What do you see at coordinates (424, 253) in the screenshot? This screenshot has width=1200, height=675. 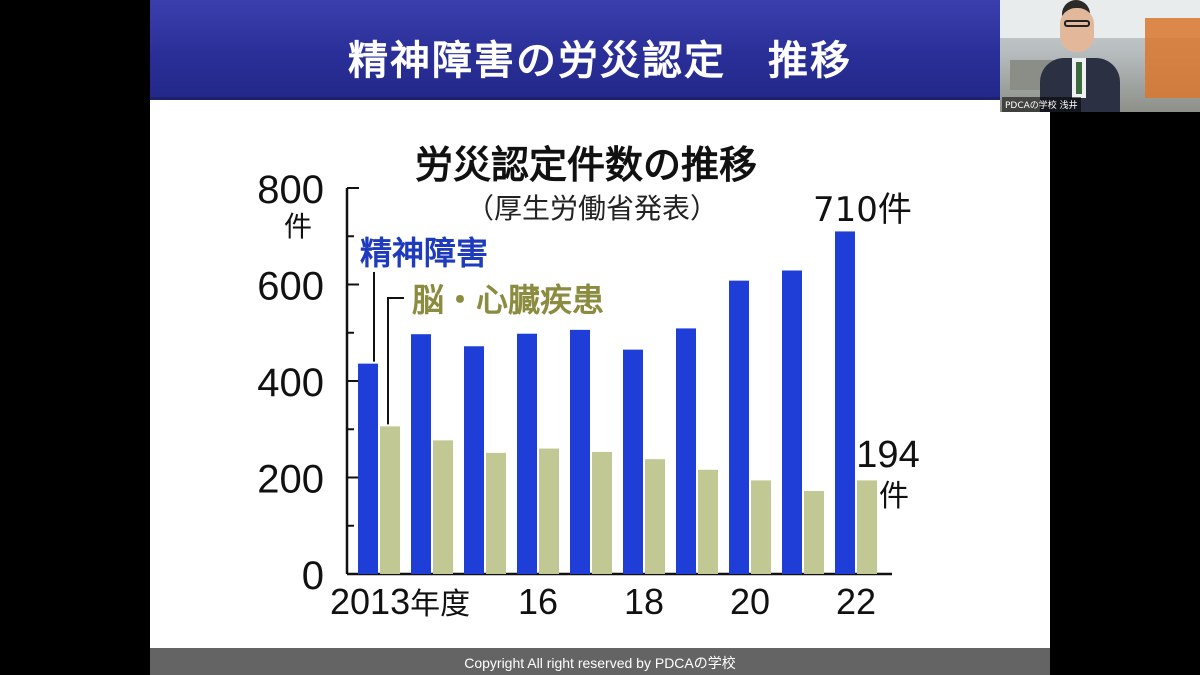 I see `legend-mental-disorder: 精神障害` at bounding box center [424, 253].